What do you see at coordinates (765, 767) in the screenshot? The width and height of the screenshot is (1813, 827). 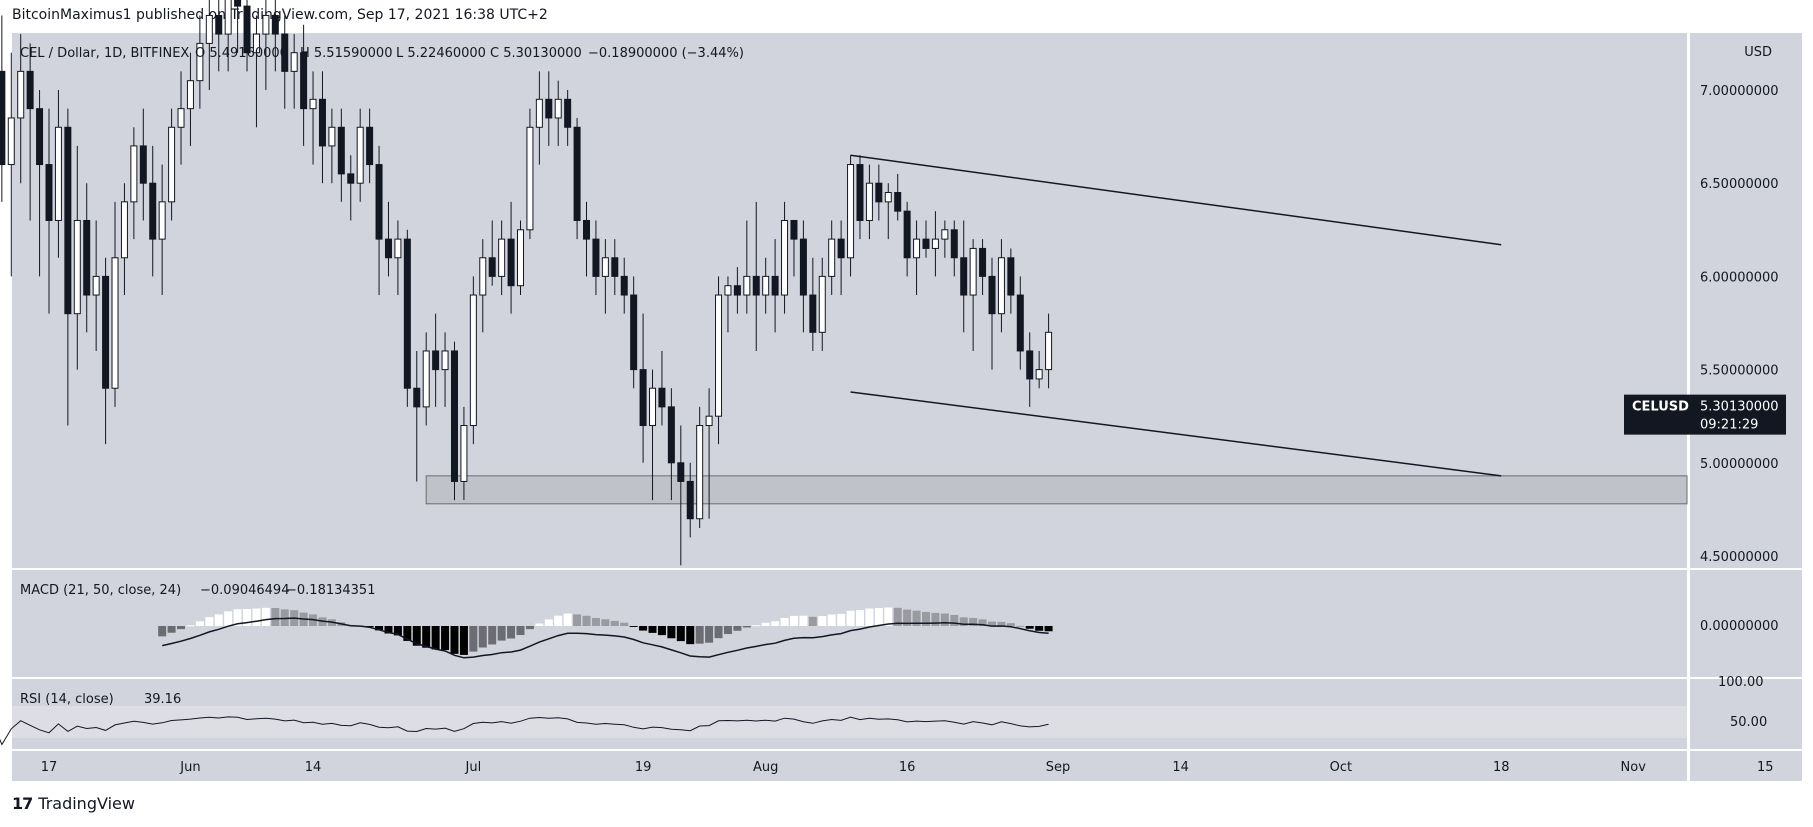 I see `time-tick-label: Aug` at bounding box center [765, 767].